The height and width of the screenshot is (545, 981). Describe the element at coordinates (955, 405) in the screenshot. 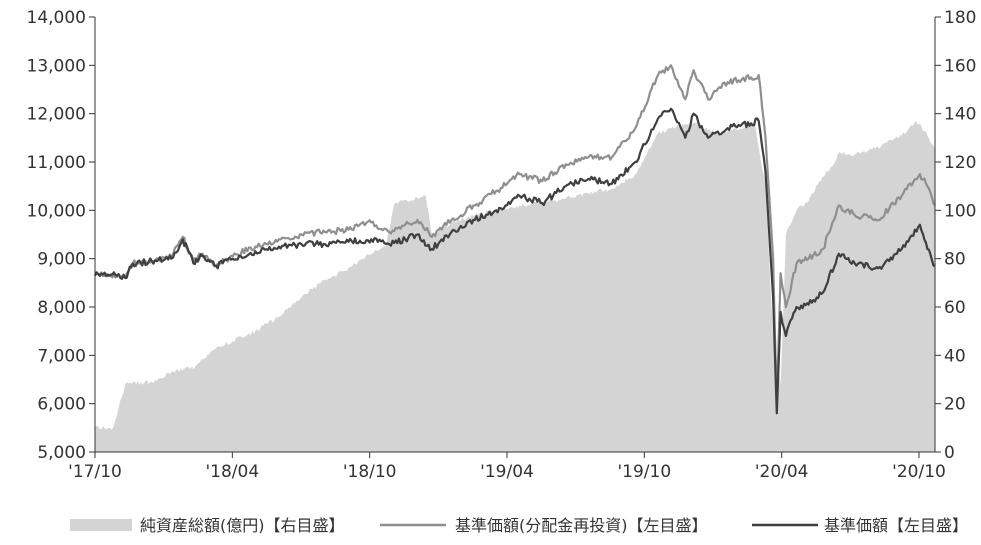

I see `right-tick-label: 20` at that location.